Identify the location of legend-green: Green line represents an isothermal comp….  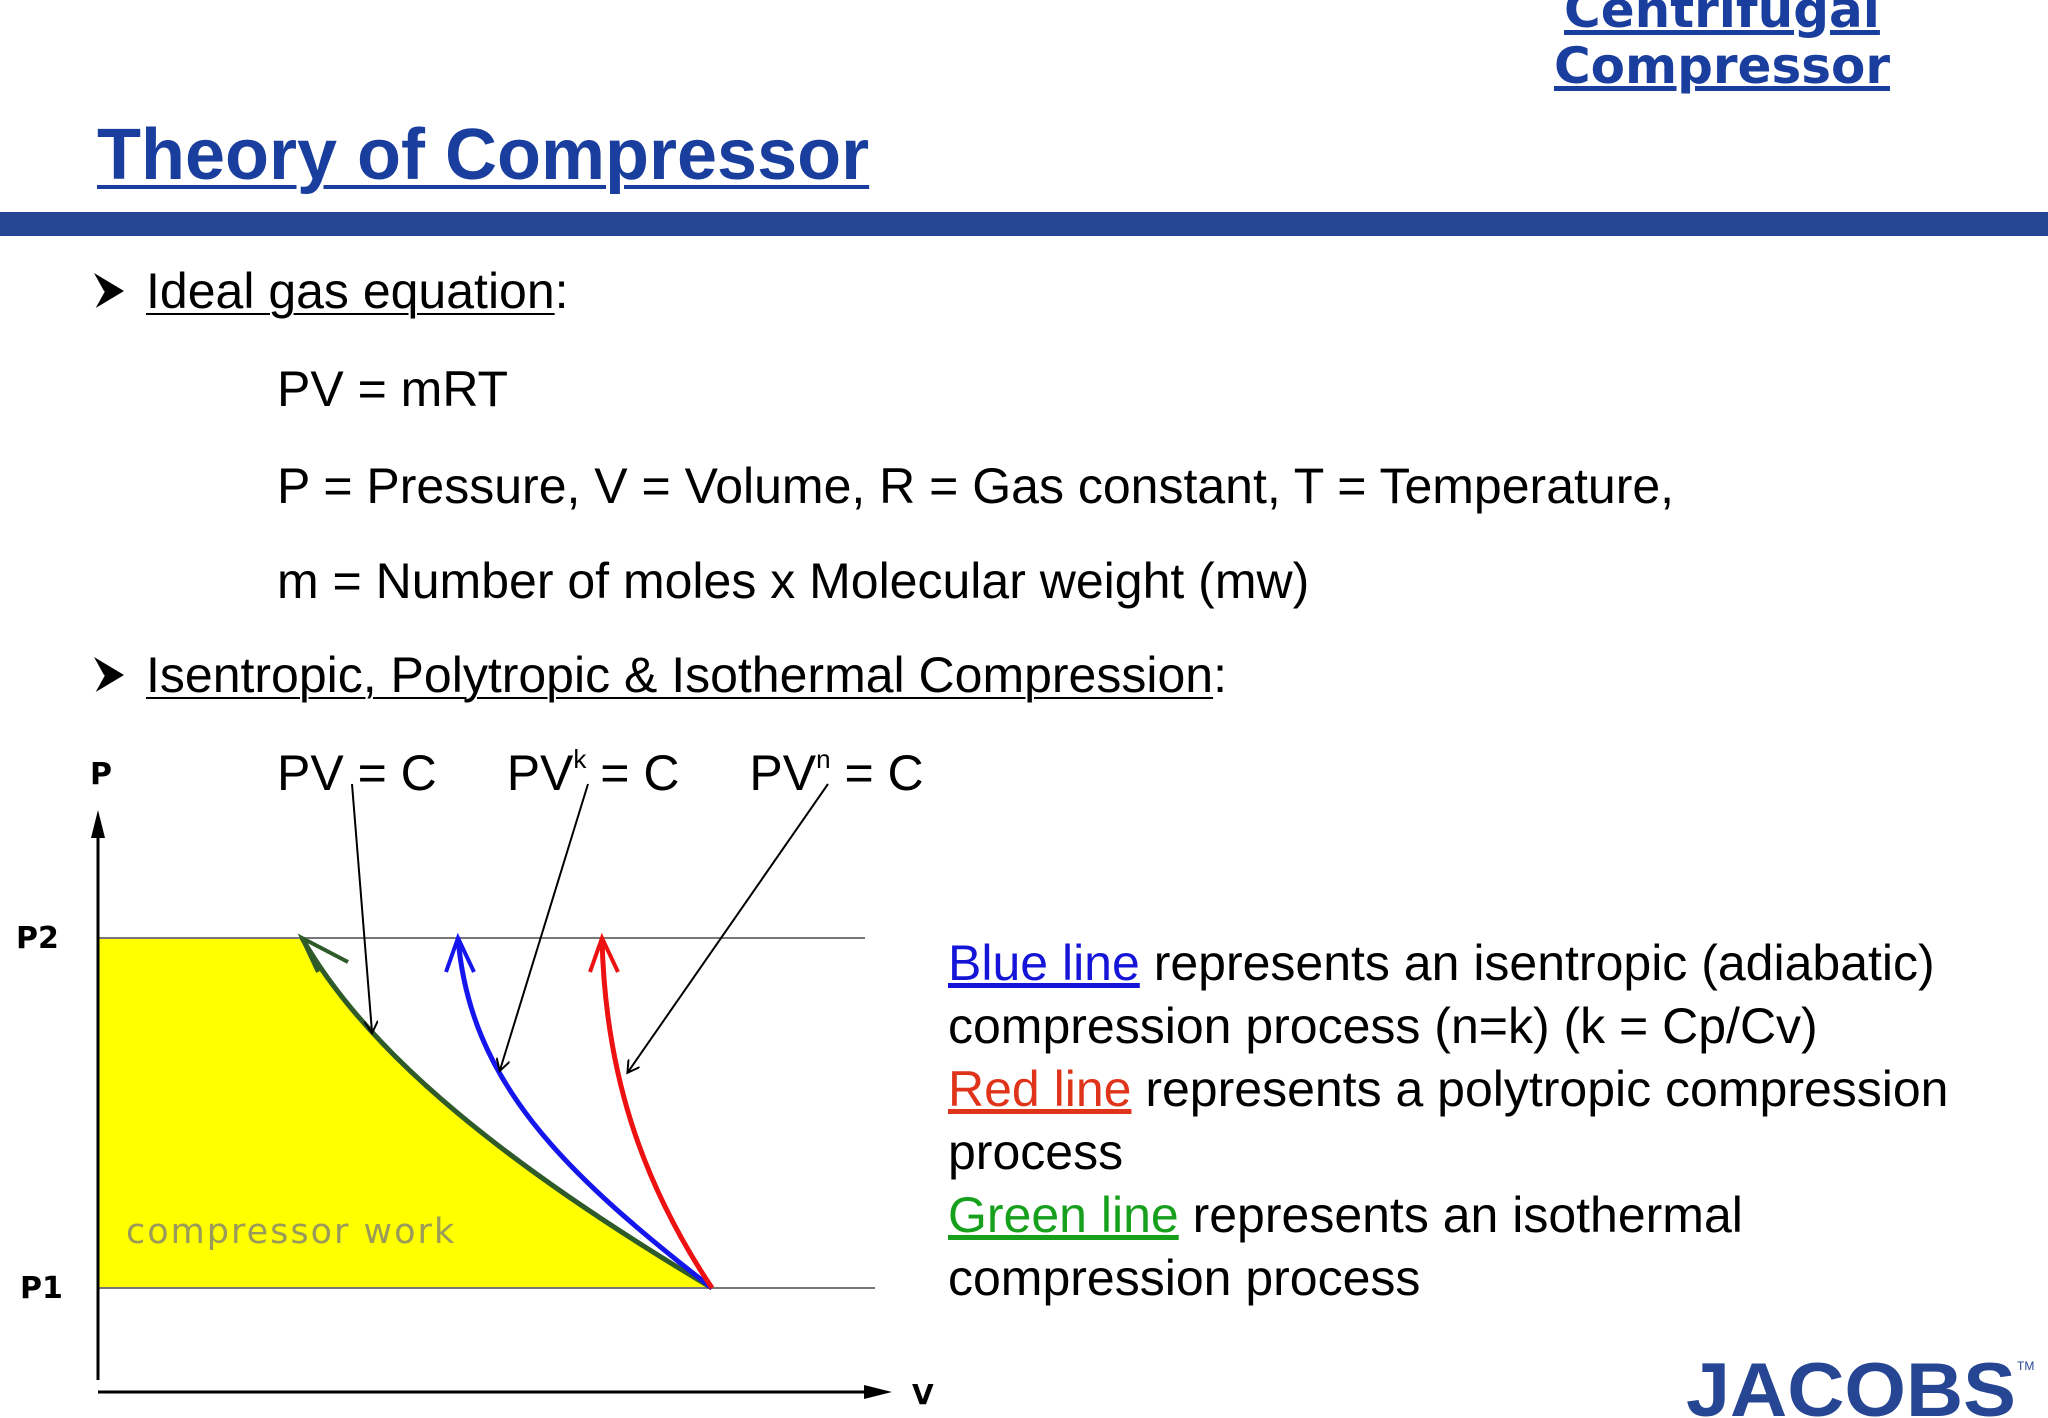
(1345, 1246).